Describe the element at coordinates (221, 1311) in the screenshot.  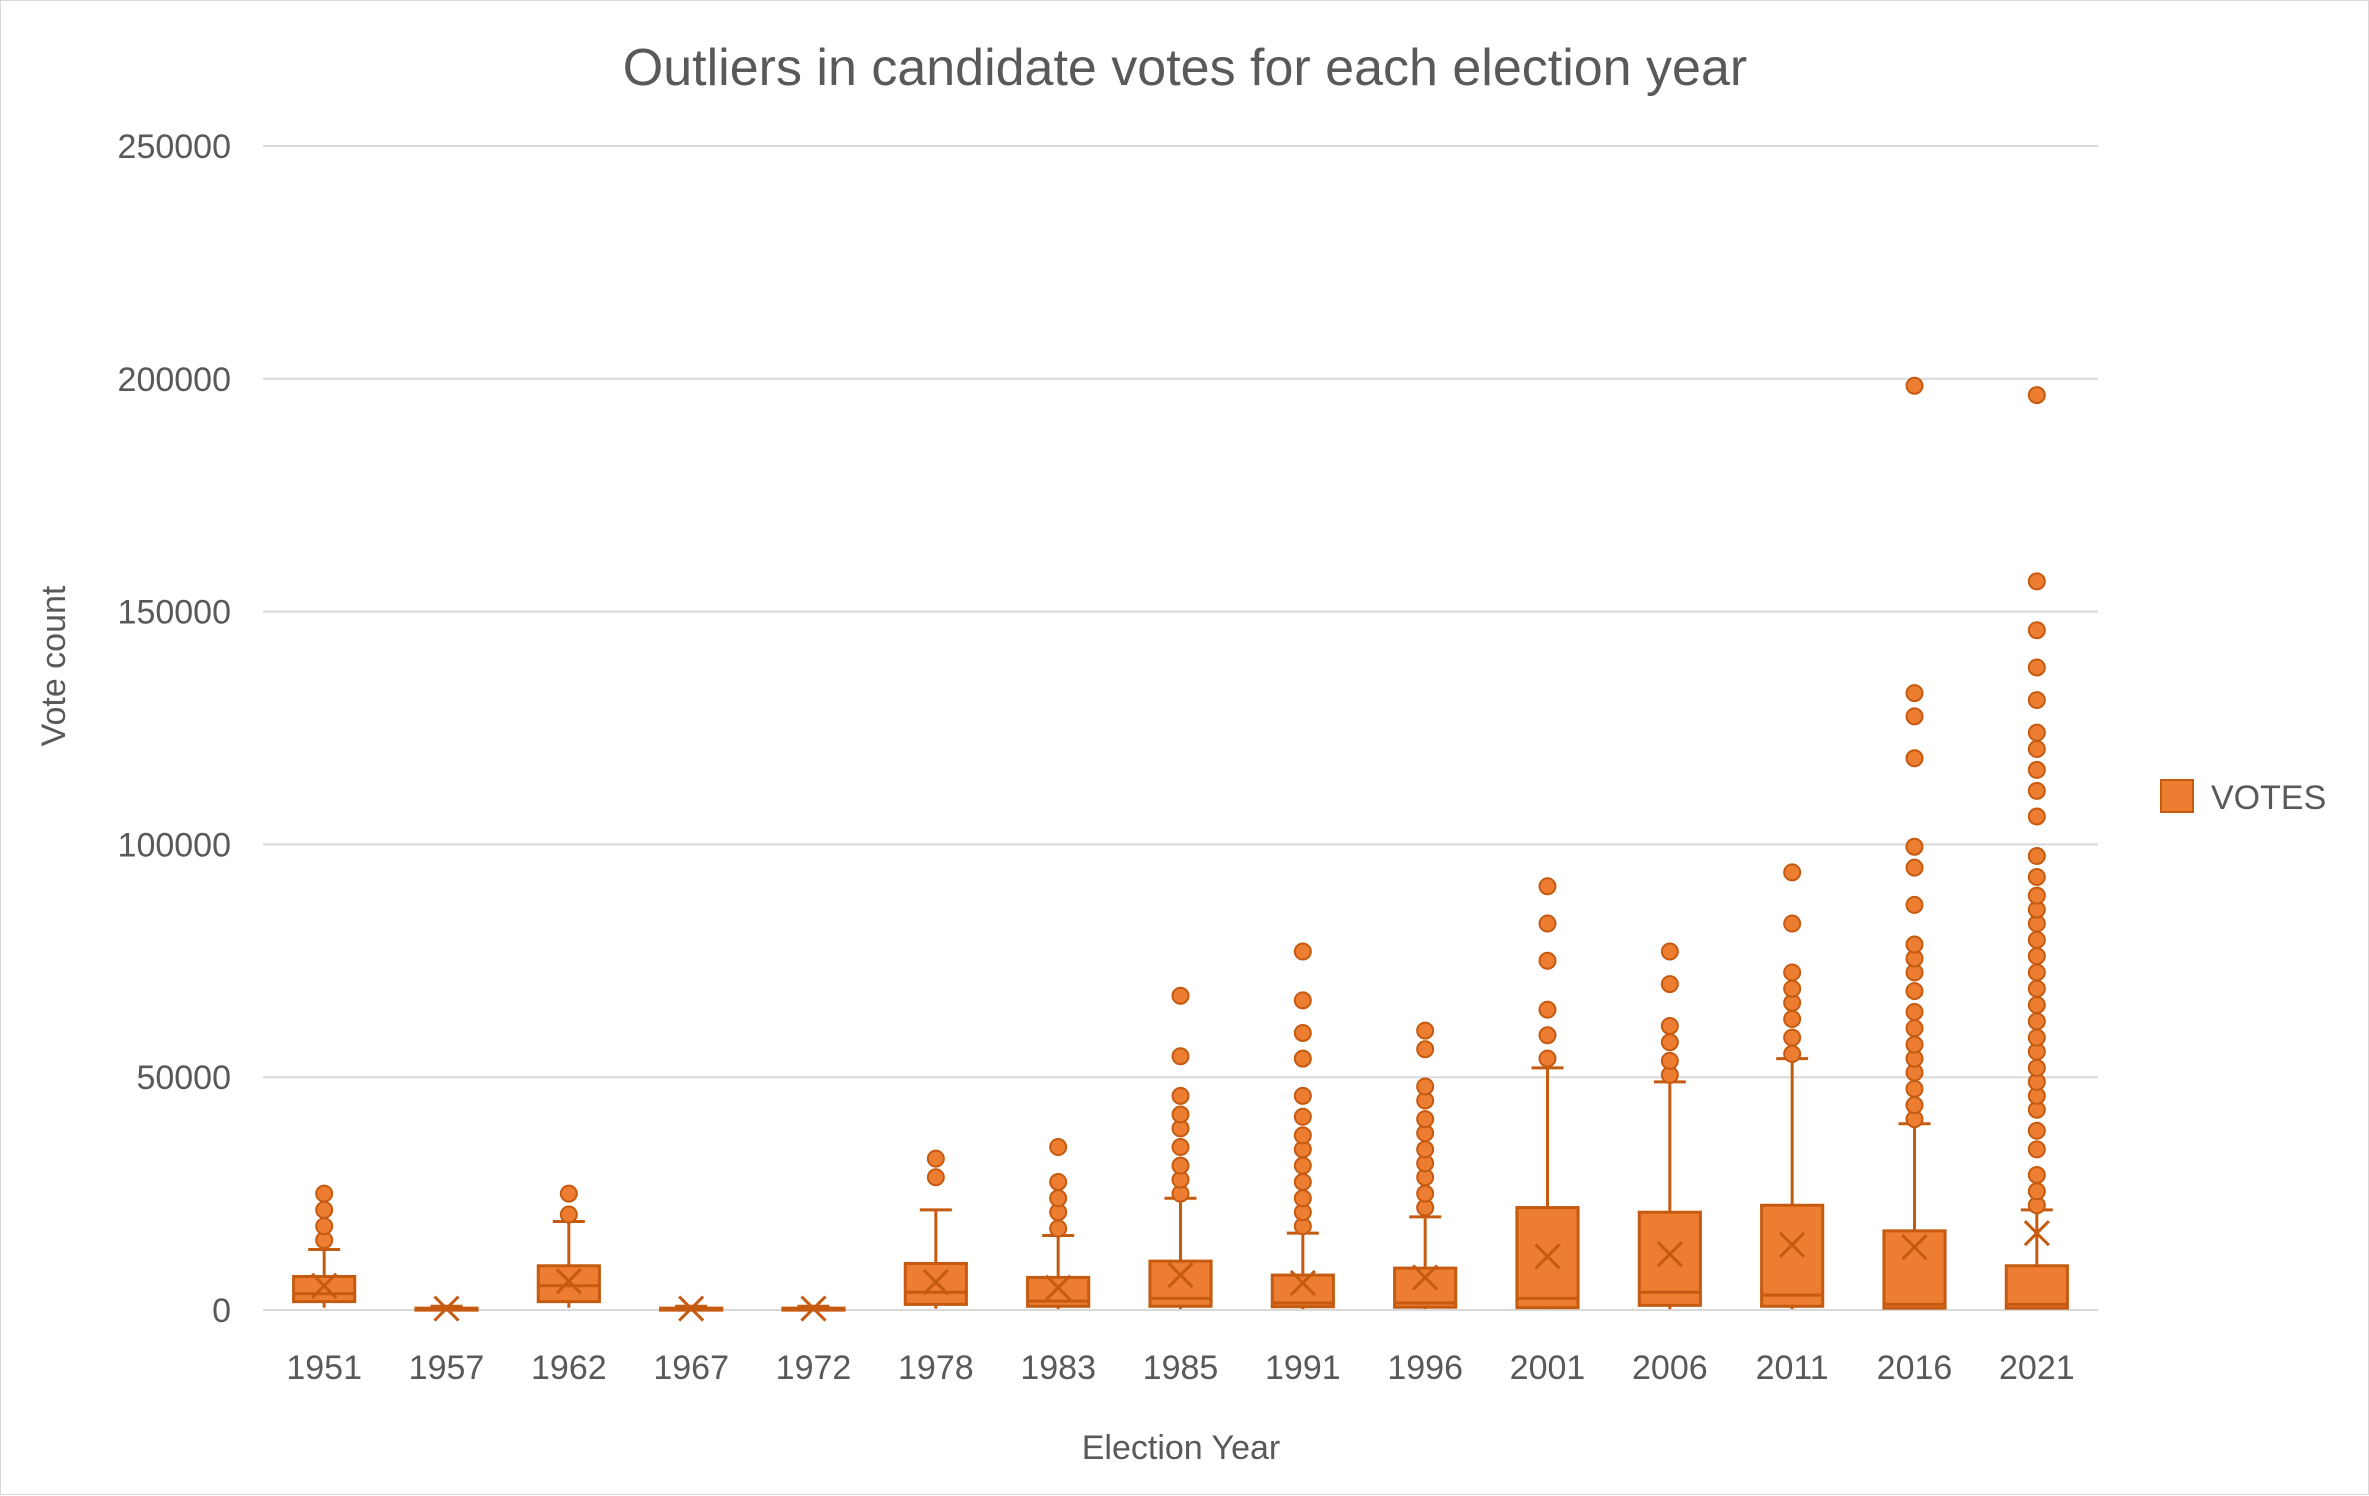
I see `y-tick-label: 0` at that location.